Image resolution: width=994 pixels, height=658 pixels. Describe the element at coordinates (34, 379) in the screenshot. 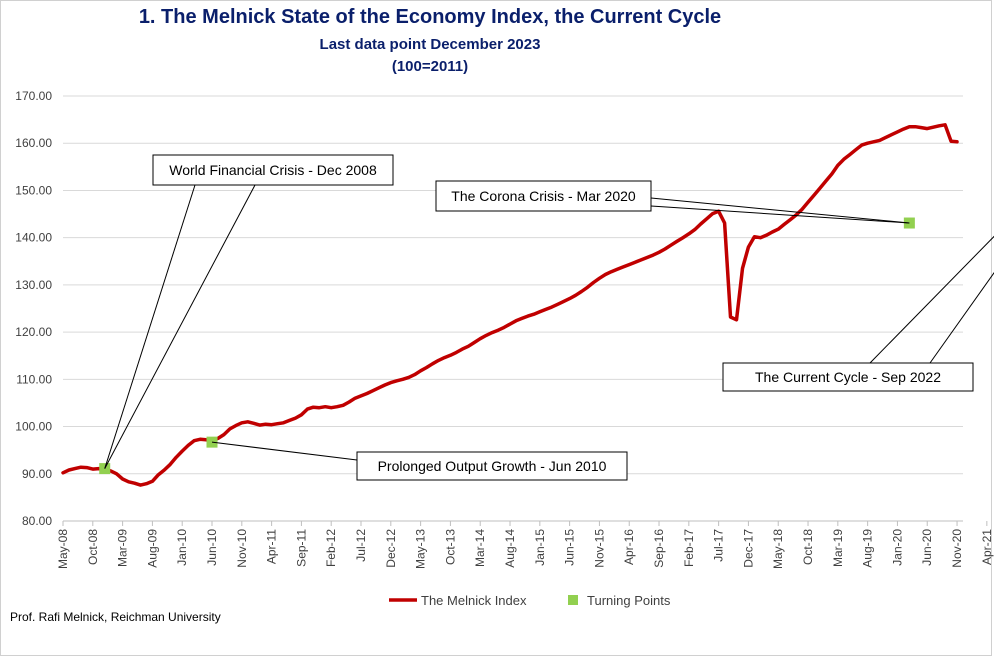

I see `y-tick-label: 110.00` at that location.